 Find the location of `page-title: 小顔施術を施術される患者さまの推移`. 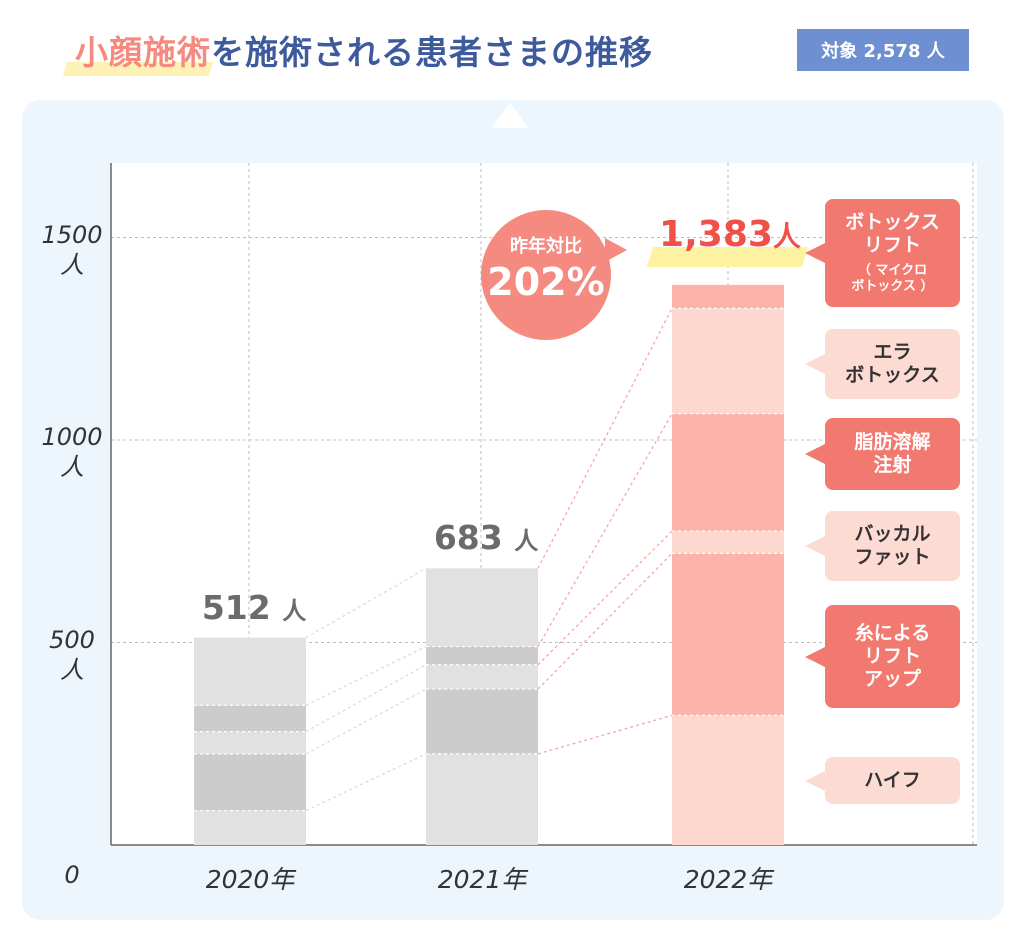

page-title: 小顔施術を施術される患者さまの推移 is located at coordinates (364, 50).